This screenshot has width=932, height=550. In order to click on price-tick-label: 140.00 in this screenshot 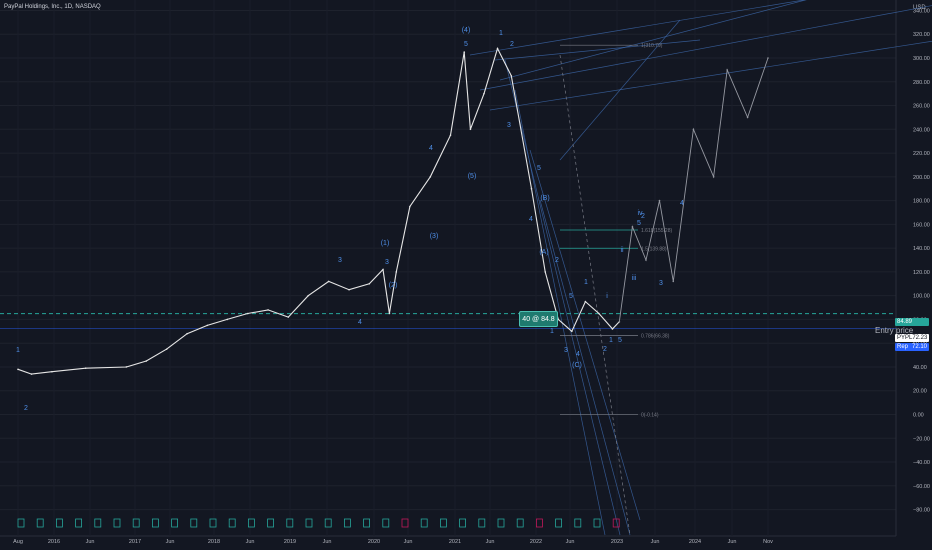, I will do `click(921, 249)`.